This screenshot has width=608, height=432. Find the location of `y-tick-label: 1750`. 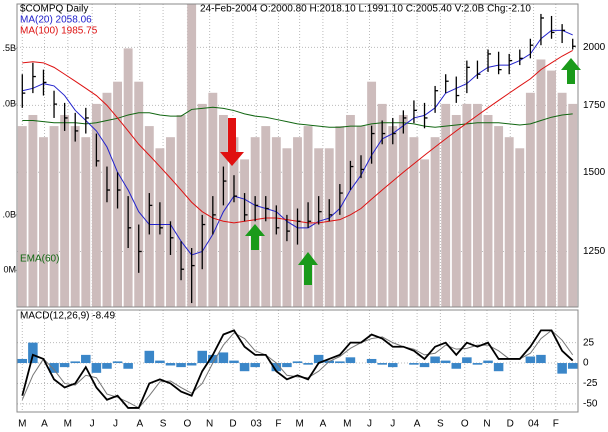

y-tick-label: 1750 is located at coordinates (594, 105).